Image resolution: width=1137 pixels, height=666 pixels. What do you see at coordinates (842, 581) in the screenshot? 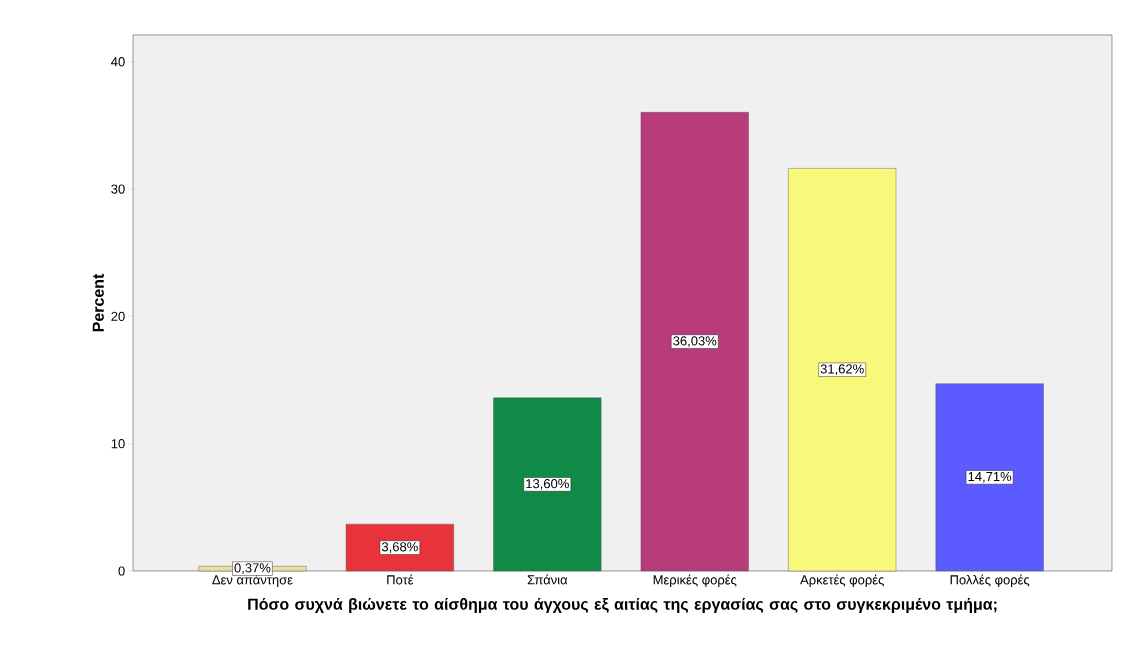
I see `x-tick-label: Αρκετές φορές` at bounding box center [842, 581].